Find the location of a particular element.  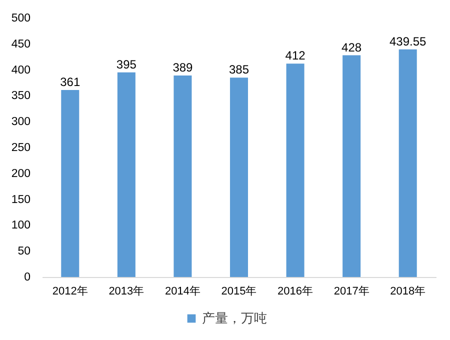

y-tick-label: 100 is located at coordinates (20, 226).